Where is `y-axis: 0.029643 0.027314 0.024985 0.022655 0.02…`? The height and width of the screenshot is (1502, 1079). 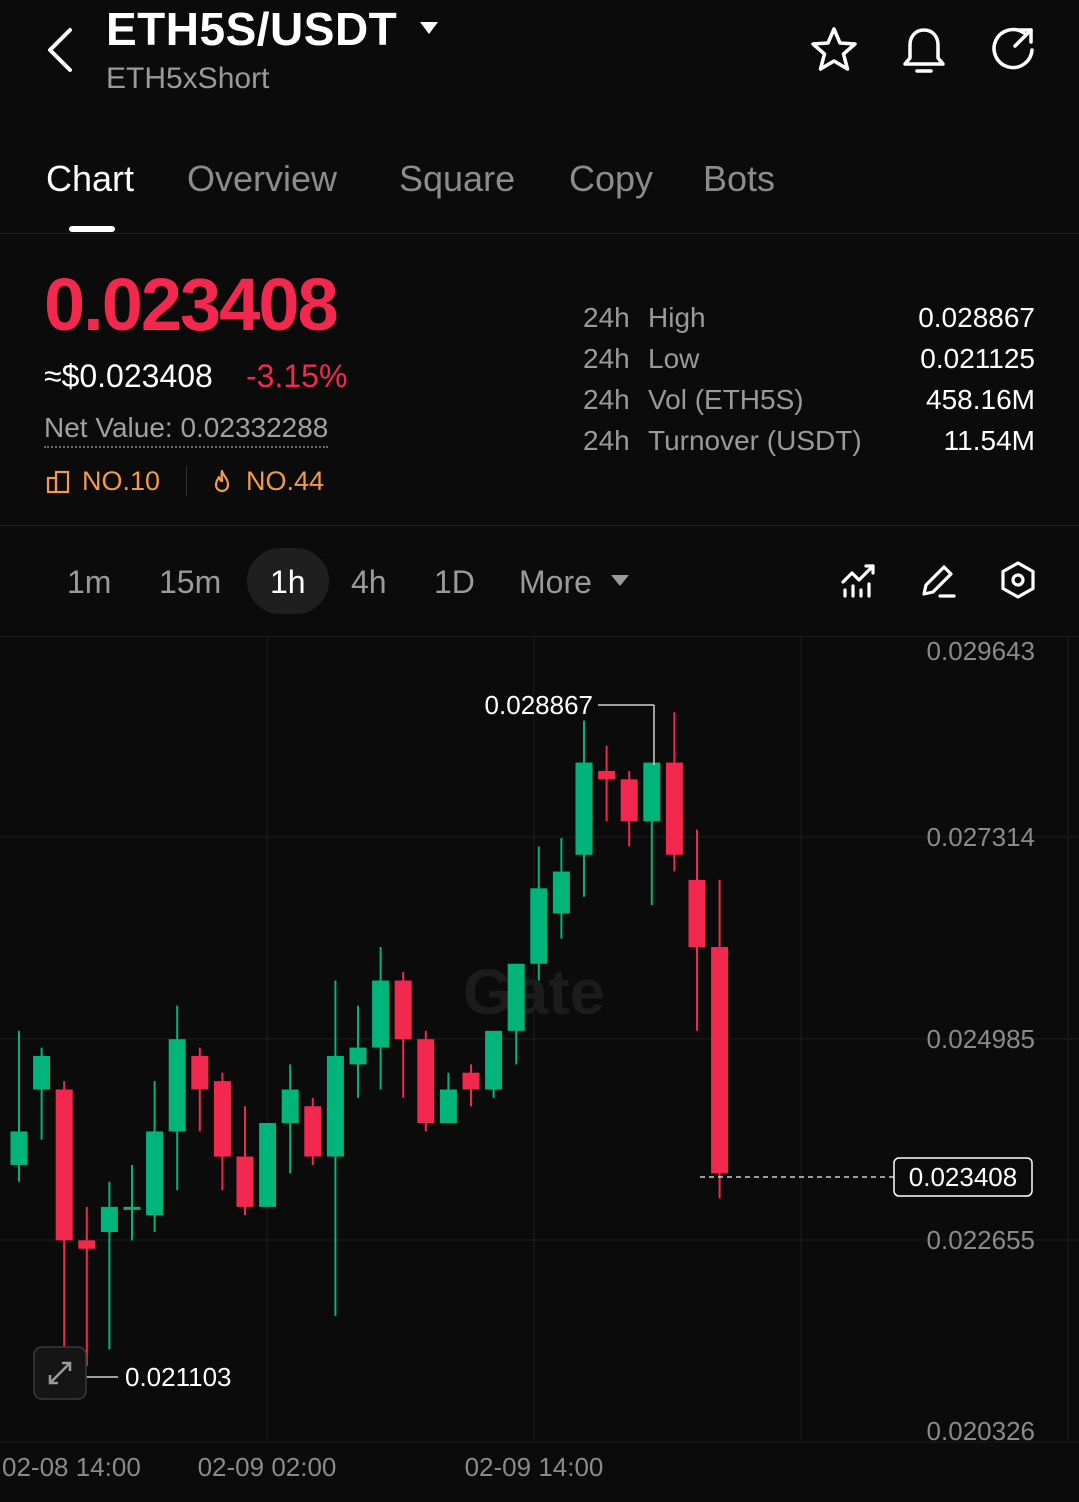 y-axis: 0.029643 0.027314 0.024985 0.022655 0.02… is located at coordinates (981, 1041).